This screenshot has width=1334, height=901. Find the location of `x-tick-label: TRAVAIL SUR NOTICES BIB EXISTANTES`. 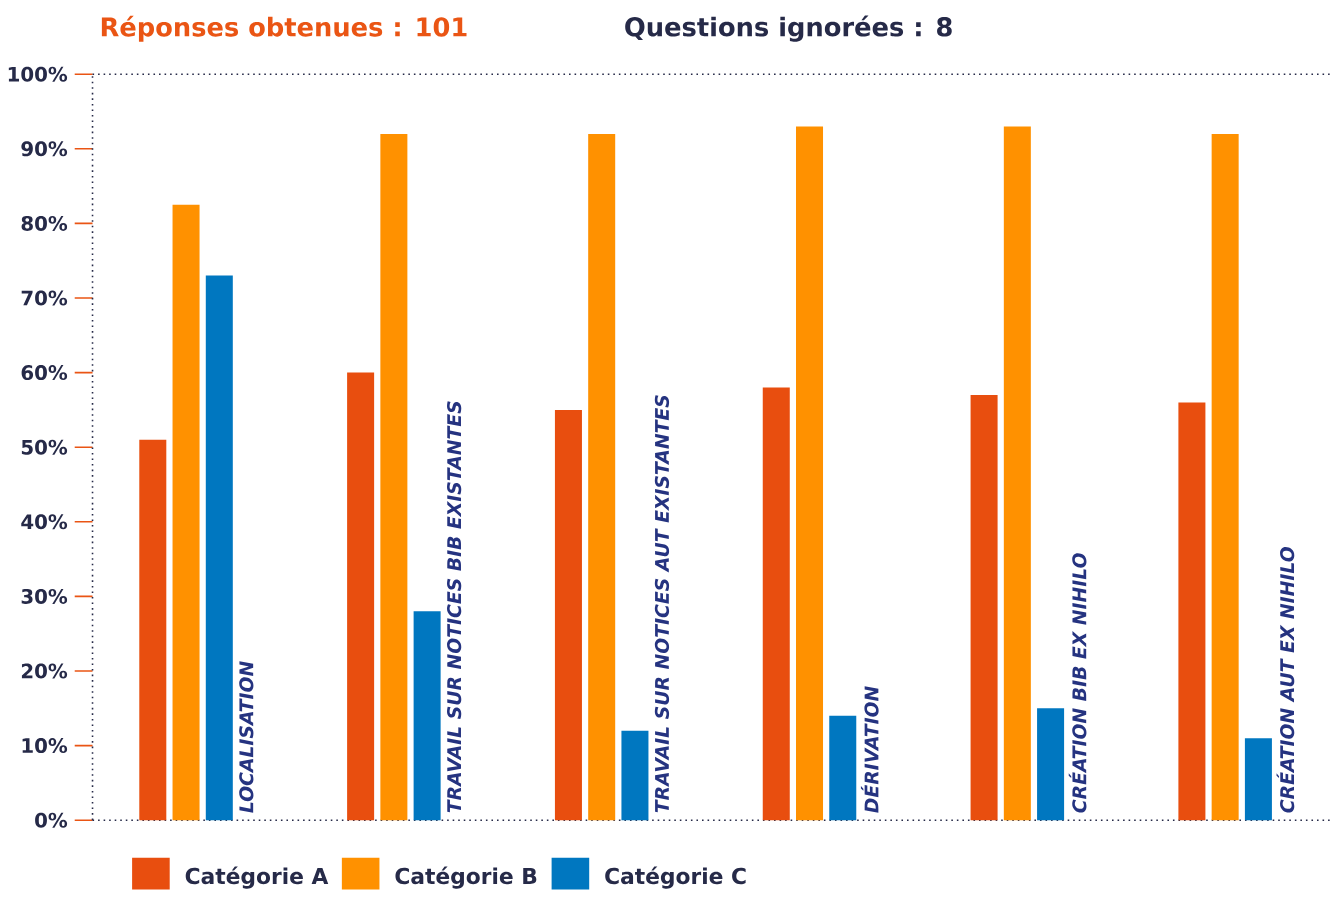

x-tick-label: TRAVAIL SUR NOTICES BIB EXISTANTES is located at coordinates (454, 607).